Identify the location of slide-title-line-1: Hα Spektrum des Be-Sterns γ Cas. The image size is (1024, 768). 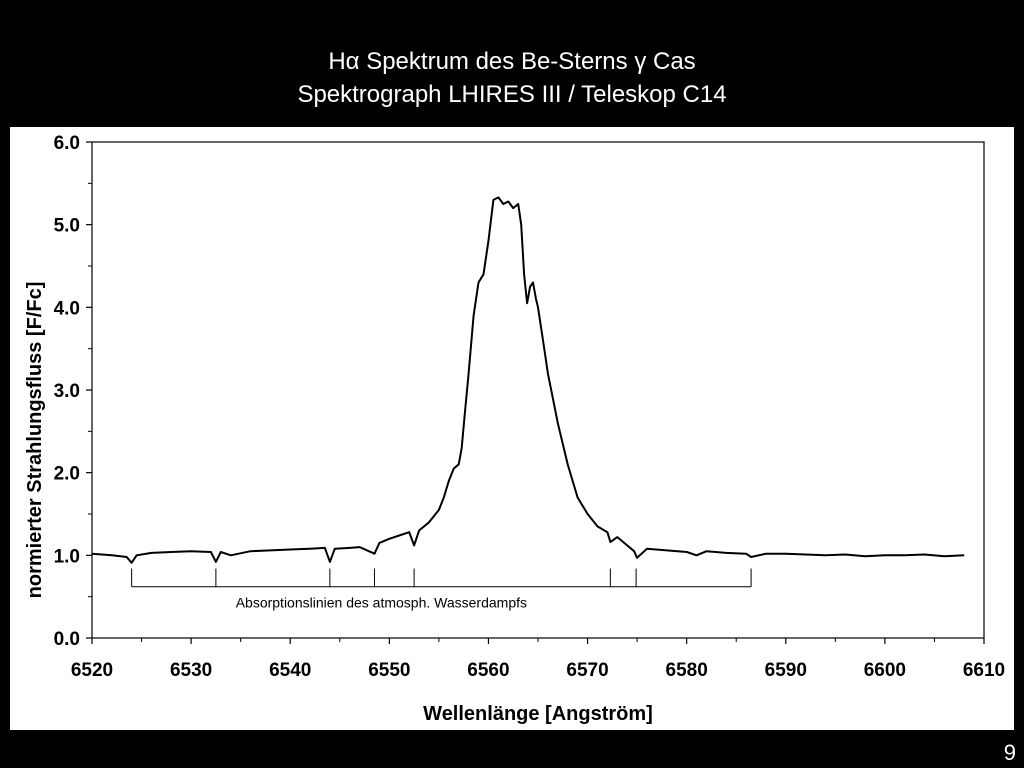
(512, 61).